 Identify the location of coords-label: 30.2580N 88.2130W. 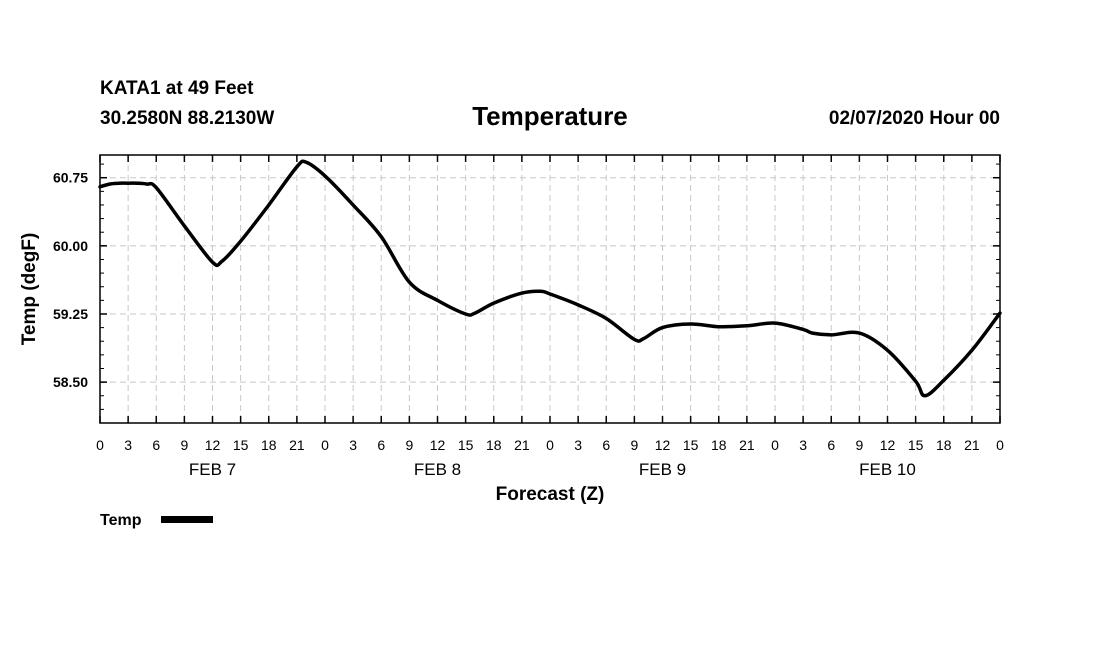
(187, 118).